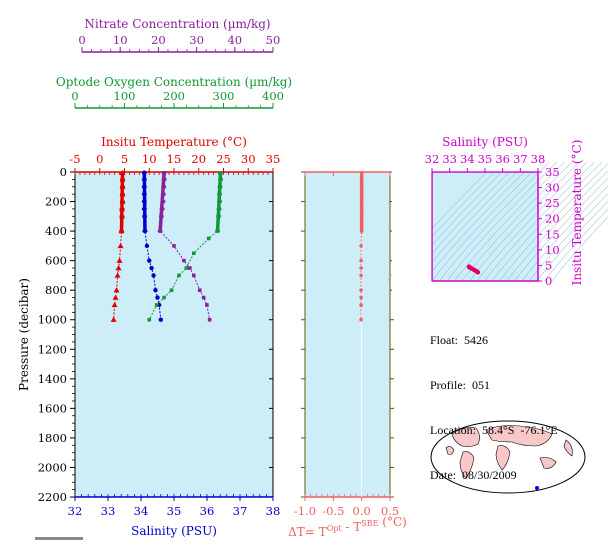 The width and height of the screenshot is (608, 558). I want to click on ts-temperature-tick-label: 15, so click(552, 234).